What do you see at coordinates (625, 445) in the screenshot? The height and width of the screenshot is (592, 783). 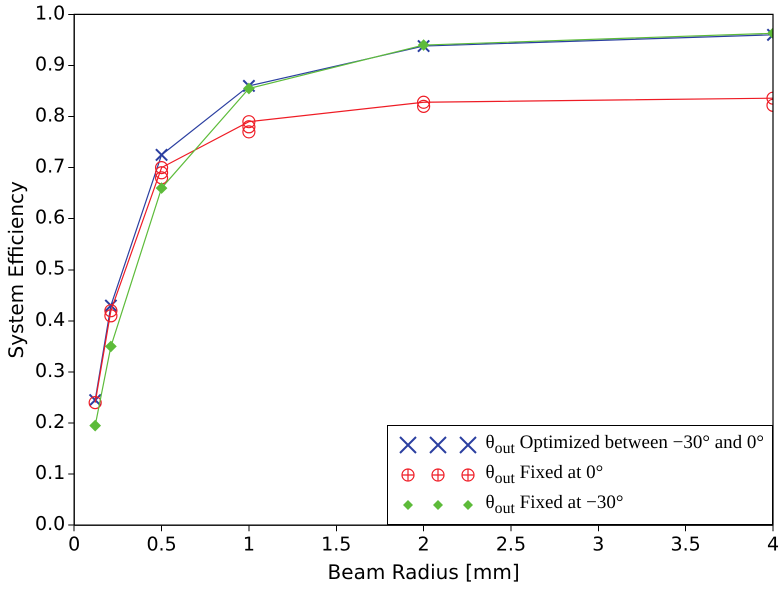 I see `legend-label: θ$_{out}$ Optimized between −30° and 0°` at bounding box center [625, 445].